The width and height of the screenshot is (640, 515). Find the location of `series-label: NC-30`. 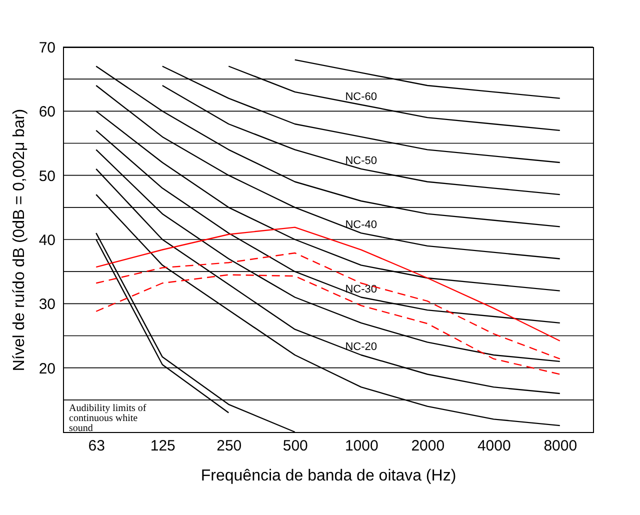

series-label: NC-30 is located at coordinates (361, 289).